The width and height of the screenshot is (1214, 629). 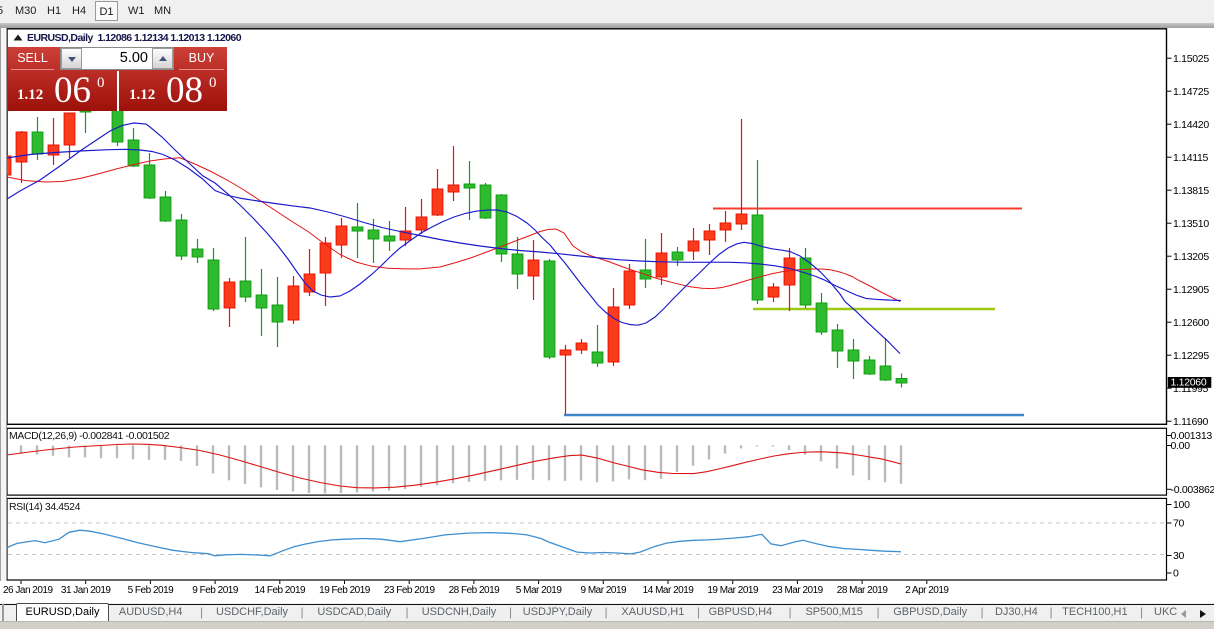 I want to click on svg-text: 1.15025, so click(x=1191, y=59).